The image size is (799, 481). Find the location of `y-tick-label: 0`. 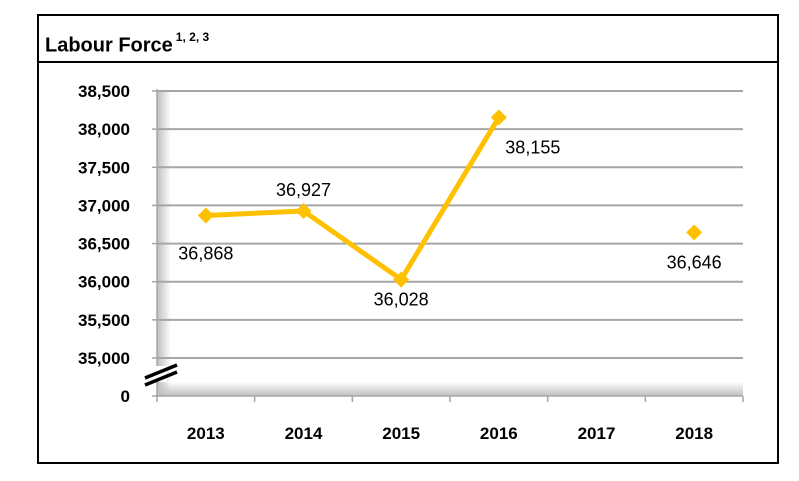

y-tick-label: 0 is located at coordinates (125, 396).